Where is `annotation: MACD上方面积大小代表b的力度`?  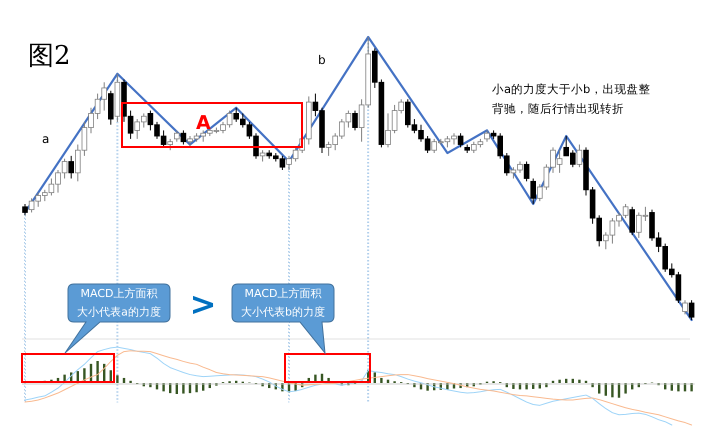 annotation: MACD上方面积大小代表b的力度 is located at coordinates (283, 303).